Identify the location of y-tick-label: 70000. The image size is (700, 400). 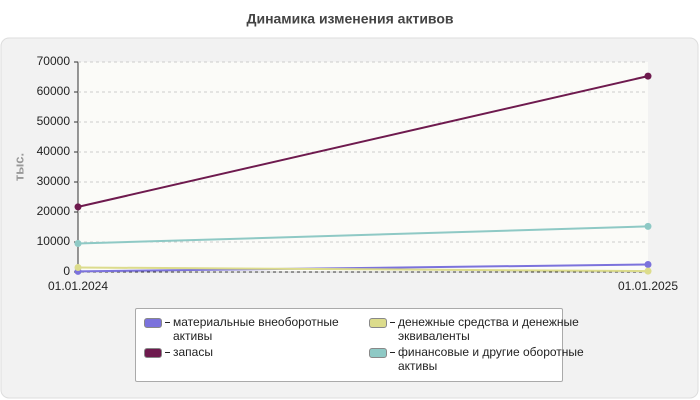
(54, 61).